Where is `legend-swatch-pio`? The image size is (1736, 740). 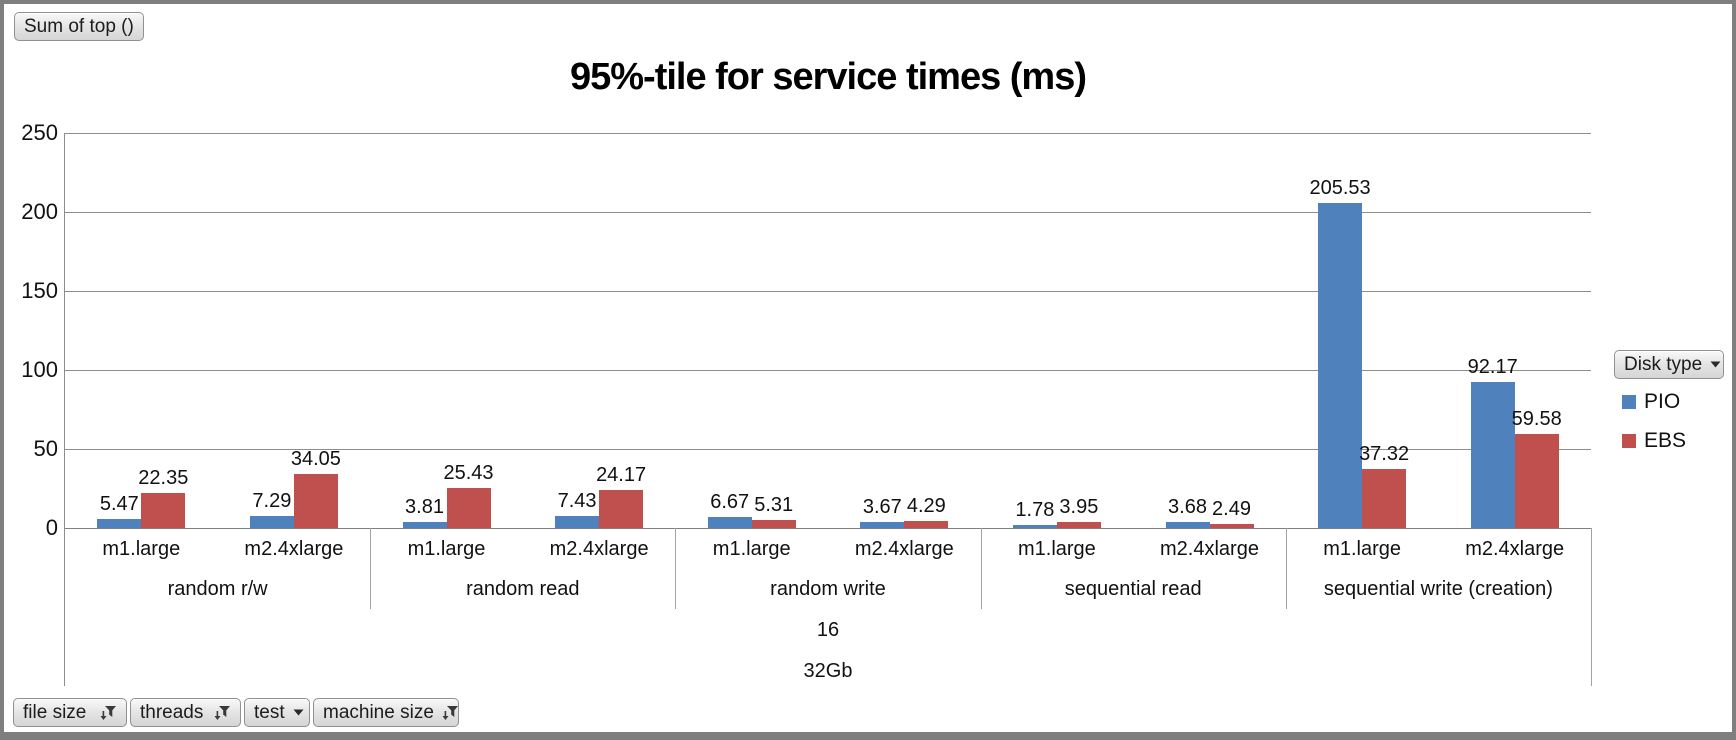
legend-swatch-pio is located at coordinates (1629, 402).